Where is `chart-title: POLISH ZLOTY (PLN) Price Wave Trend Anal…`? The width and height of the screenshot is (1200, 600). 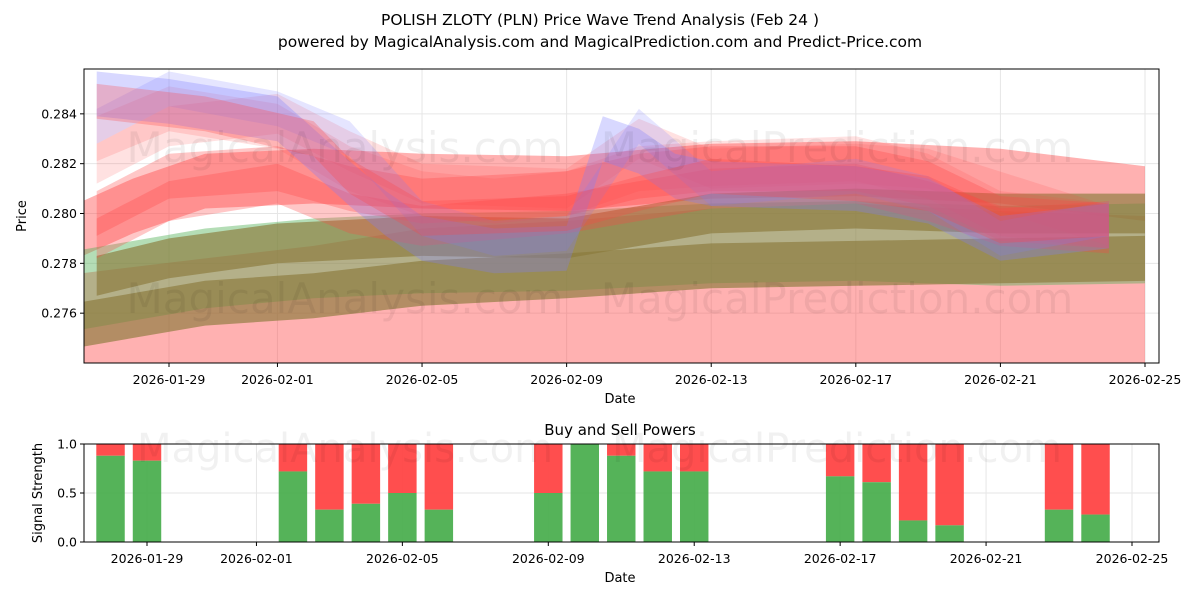 chart-title: POLISH ZLOTY (PLN) Price Wave Trend Anal… is located at coordinates (600, 20).